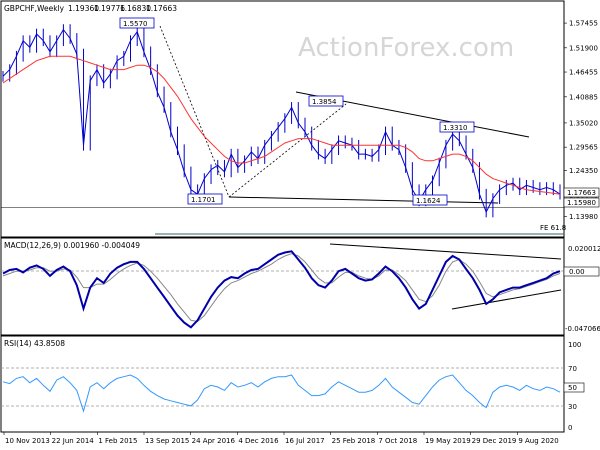 The width and height of the screenshot is (600, 450). I want to click on macd-zero-text: 0.00, so click(577, 272).